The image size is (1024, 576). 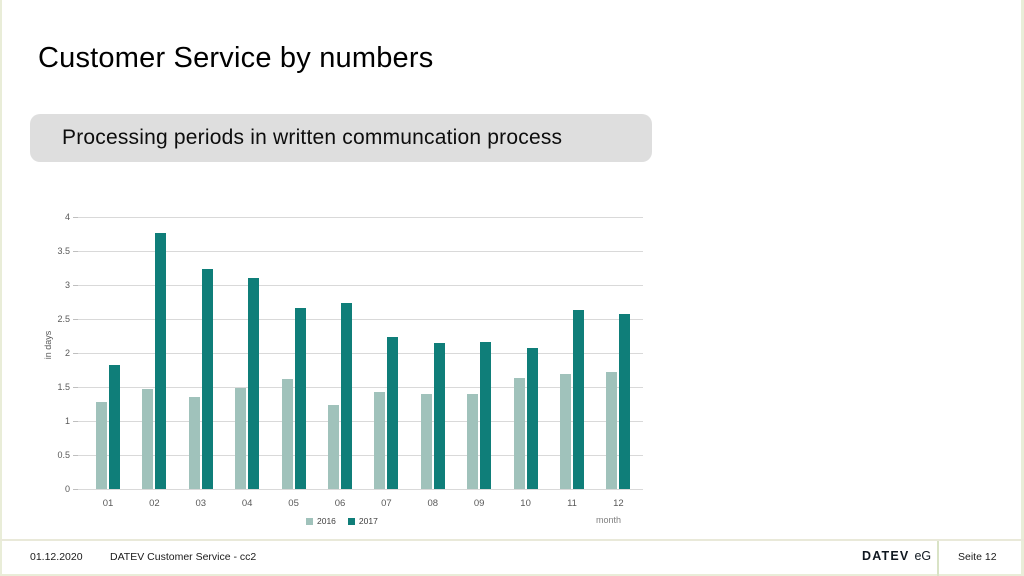 I want to click on y-tick-label-1.5: 1.5, so click(x=63, y=387).